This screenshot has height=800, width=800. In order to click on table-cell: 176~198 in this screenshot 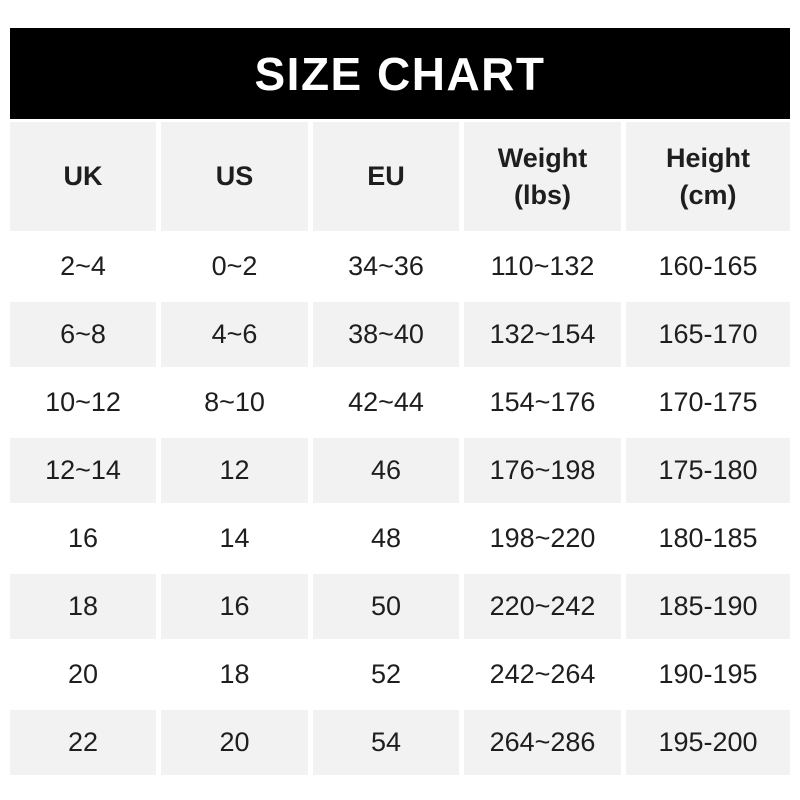, I will do `click(542, 470)`.